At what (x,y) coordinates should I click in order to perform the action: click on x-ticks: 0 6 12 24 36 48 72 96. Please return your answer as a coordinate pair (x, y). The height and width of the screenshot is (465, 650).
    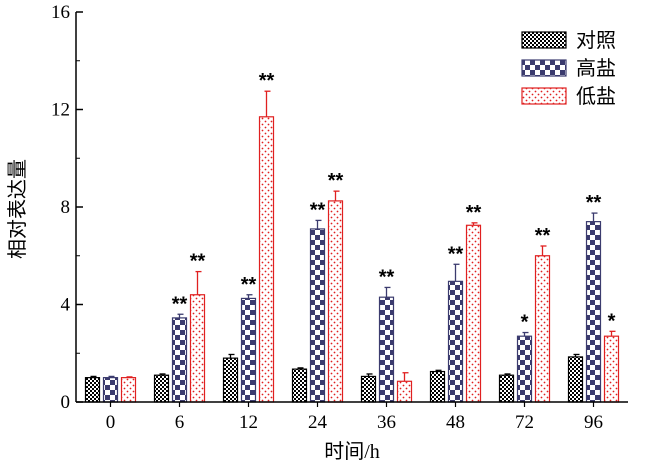
    Looking at the image, I should click on (354, 417).